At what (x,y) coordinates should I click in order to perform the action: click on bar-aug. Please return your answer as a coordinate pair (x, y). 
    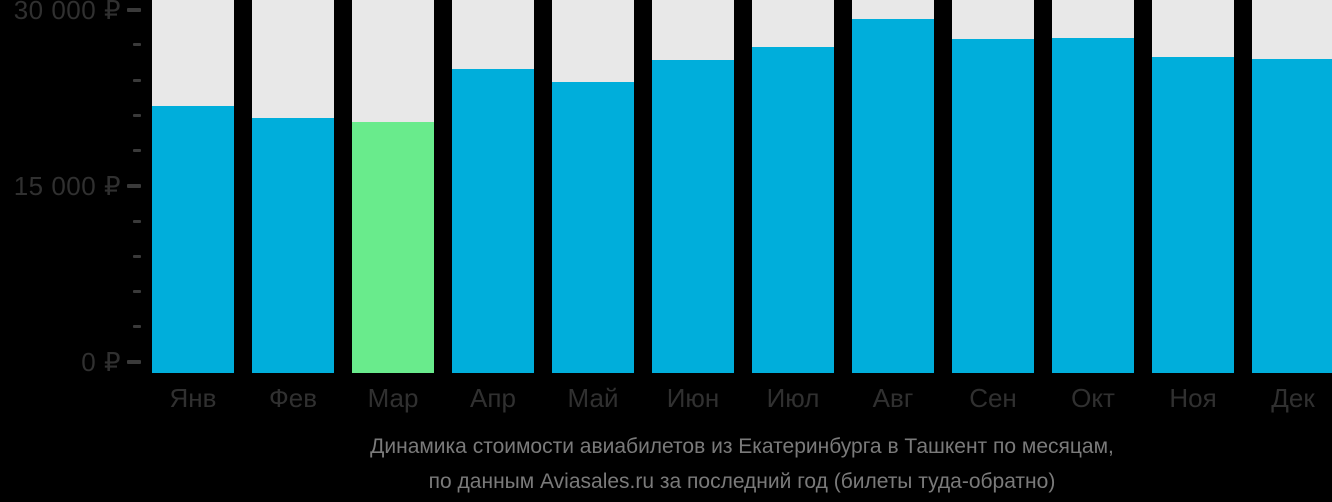
    Looking at the image, I should click on (893, 195).